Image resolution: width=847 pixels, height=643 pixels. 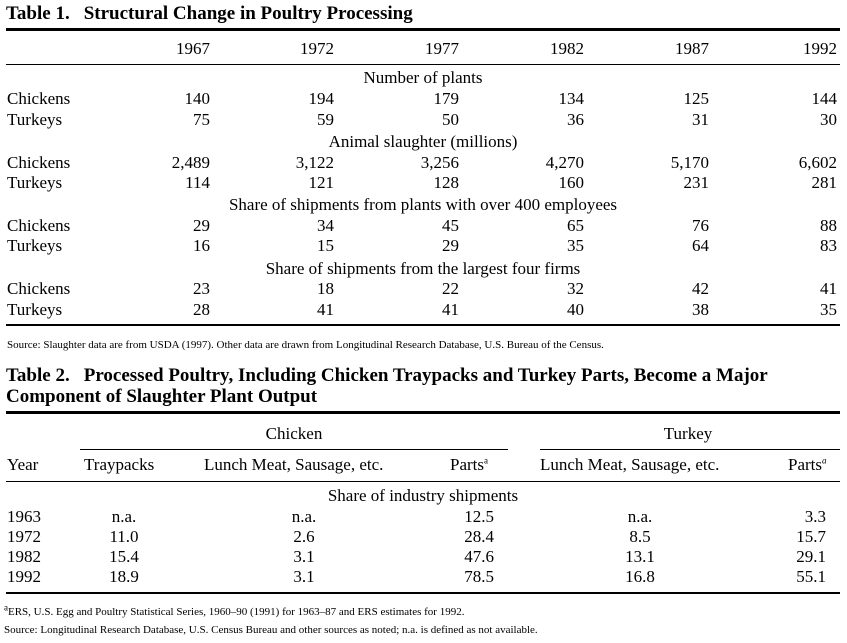 I want to click on chicken-group-header: Chicken, so click(x=294, y=433).